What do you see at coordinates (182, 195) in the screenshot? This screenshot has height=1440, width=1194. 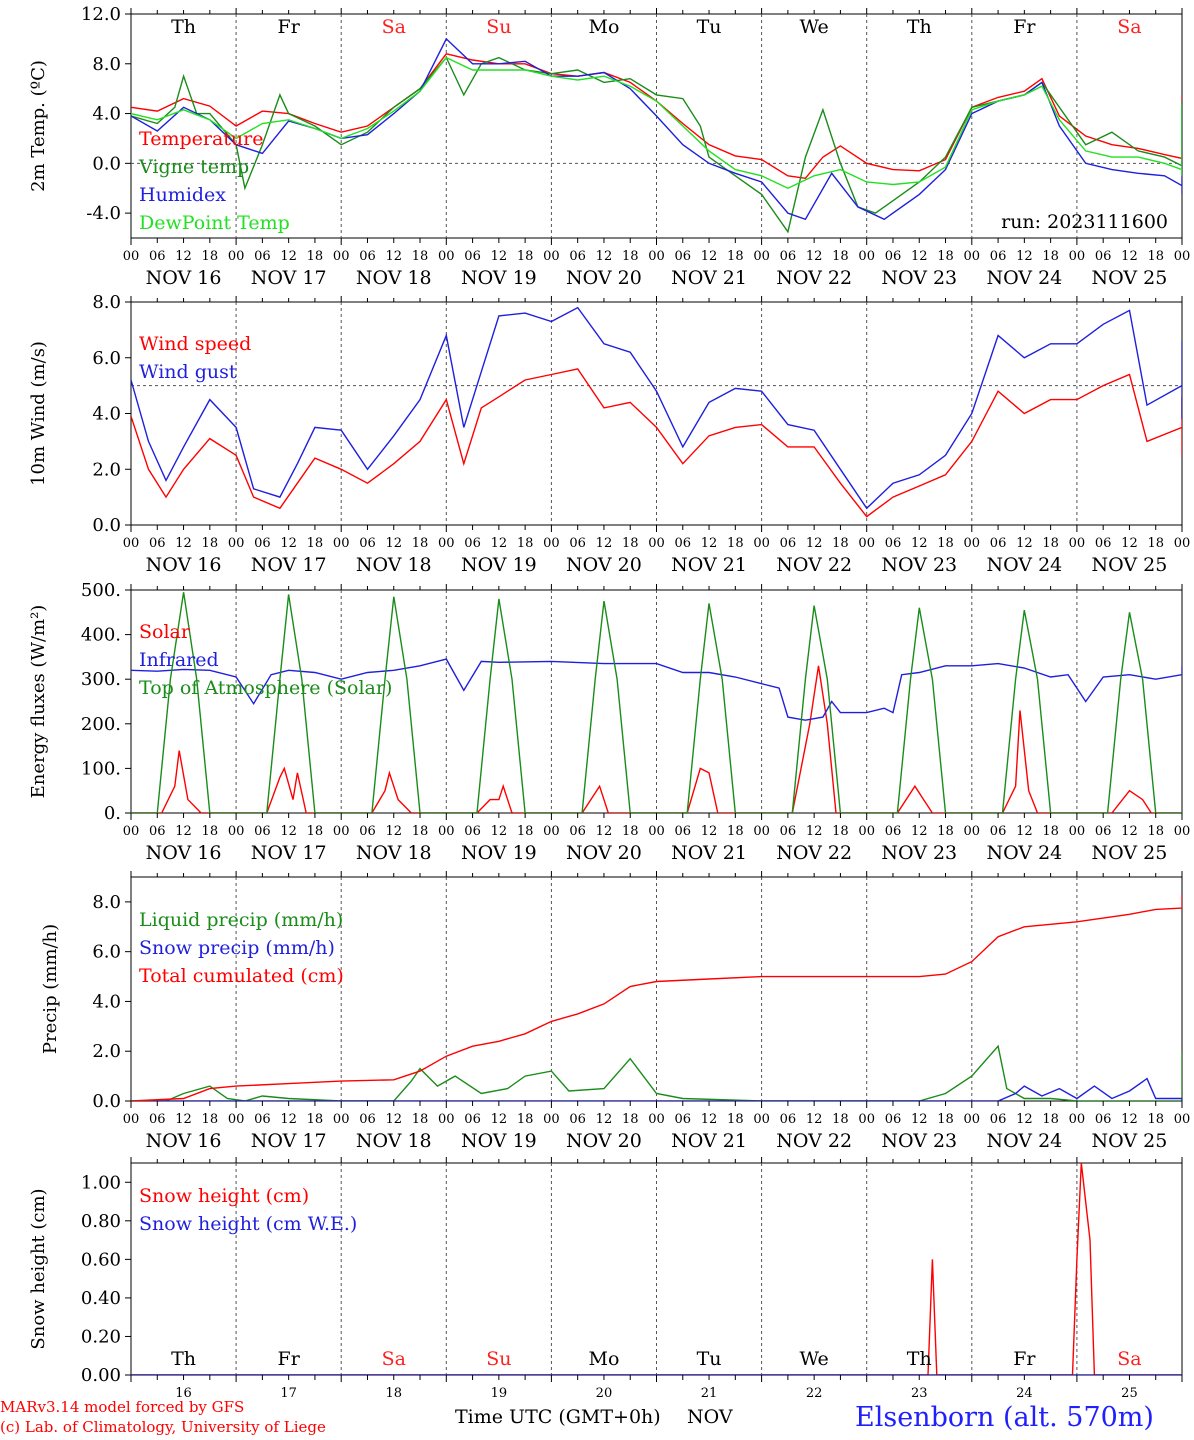 I see `legend-entry: Humidex` at bounding box center [182, 195].